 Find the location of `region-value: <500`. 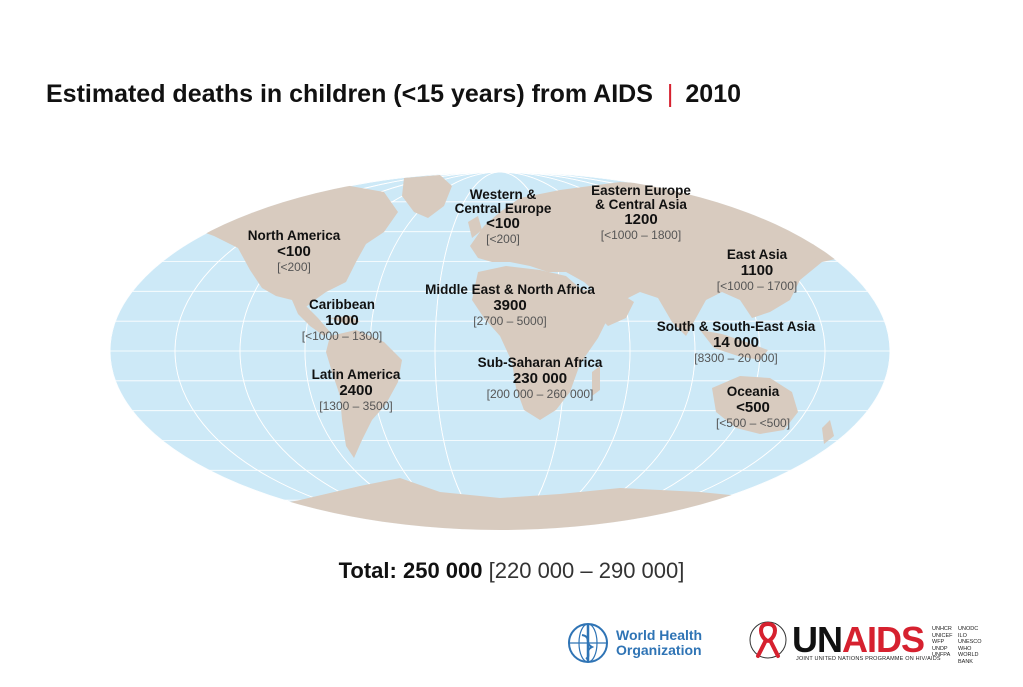

region-value: <500 is located at coordinates (753, 407).